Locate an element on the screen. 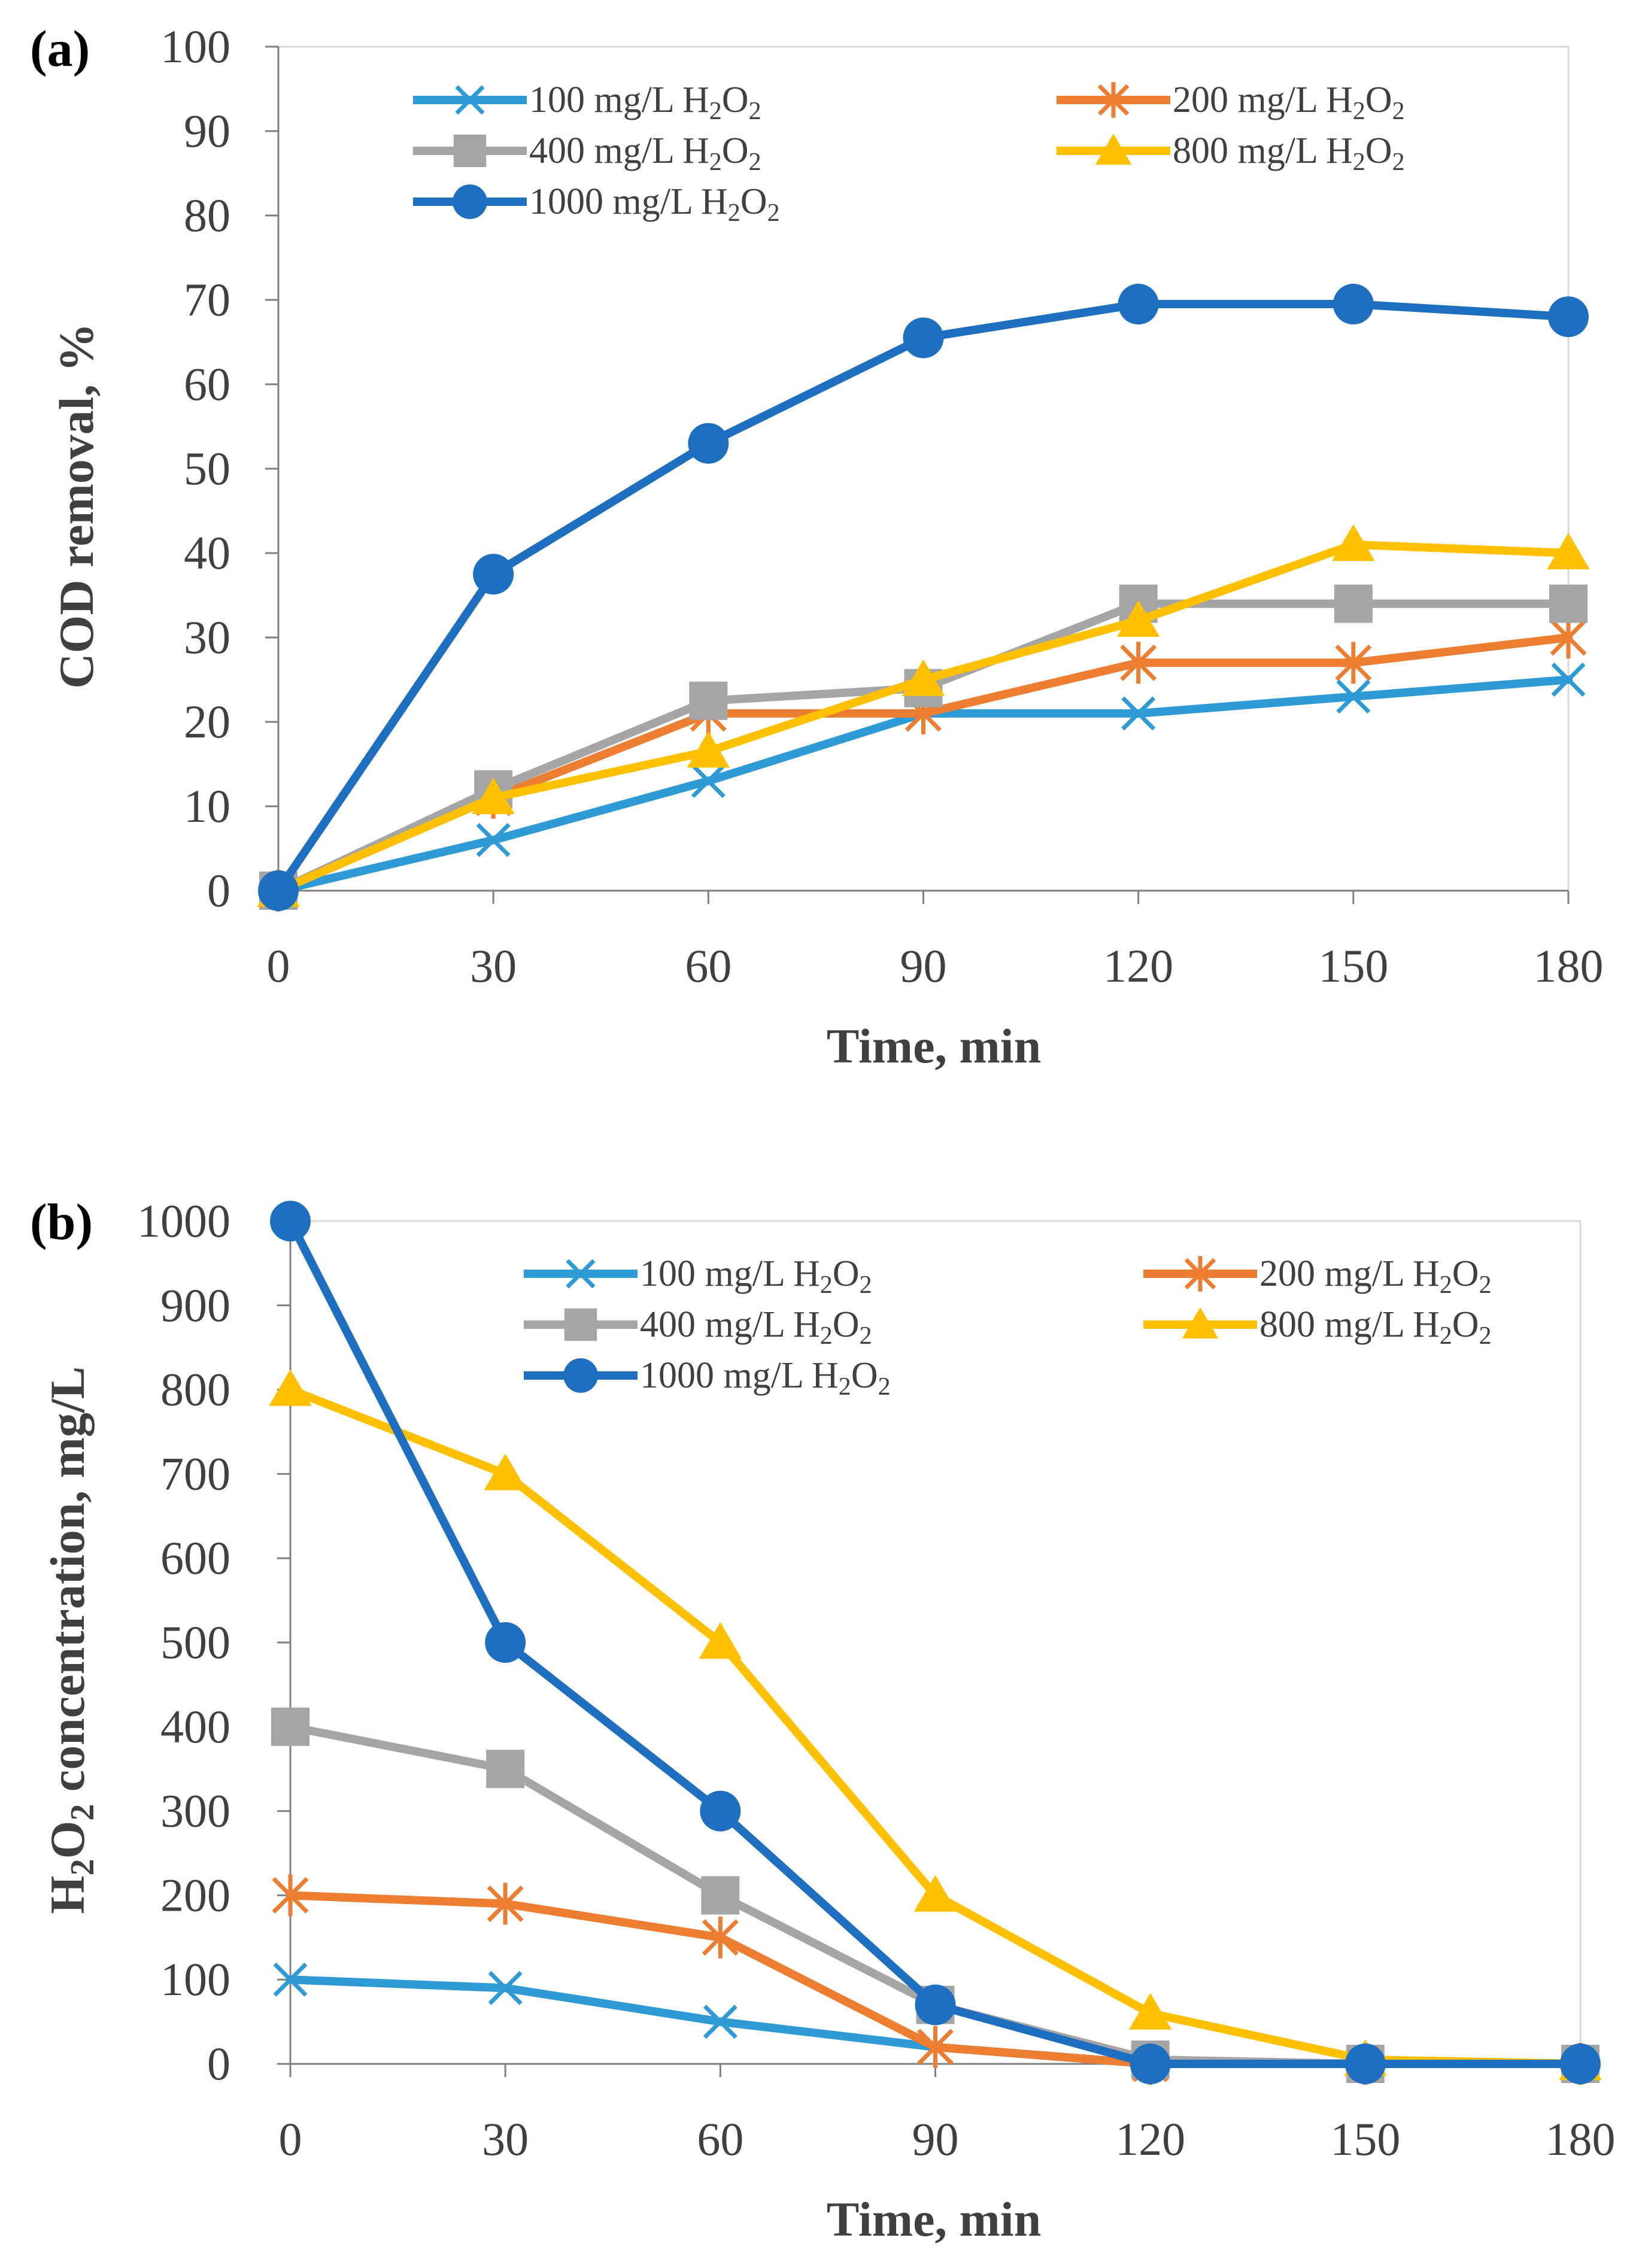 The width and height of the screenshot is (1639, 2268). panel-a-legend-label: 400 mg/L H2O2 is located at coordinates (645, 153).